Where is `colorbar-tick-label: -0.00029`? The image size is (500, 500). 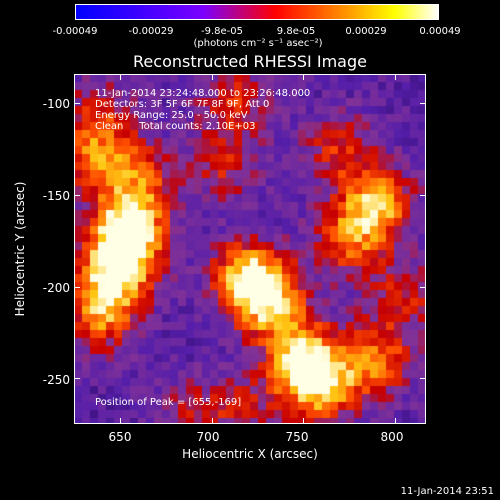 colorbar-tick-label: -0.00029 is located at coordinates (151, 31).